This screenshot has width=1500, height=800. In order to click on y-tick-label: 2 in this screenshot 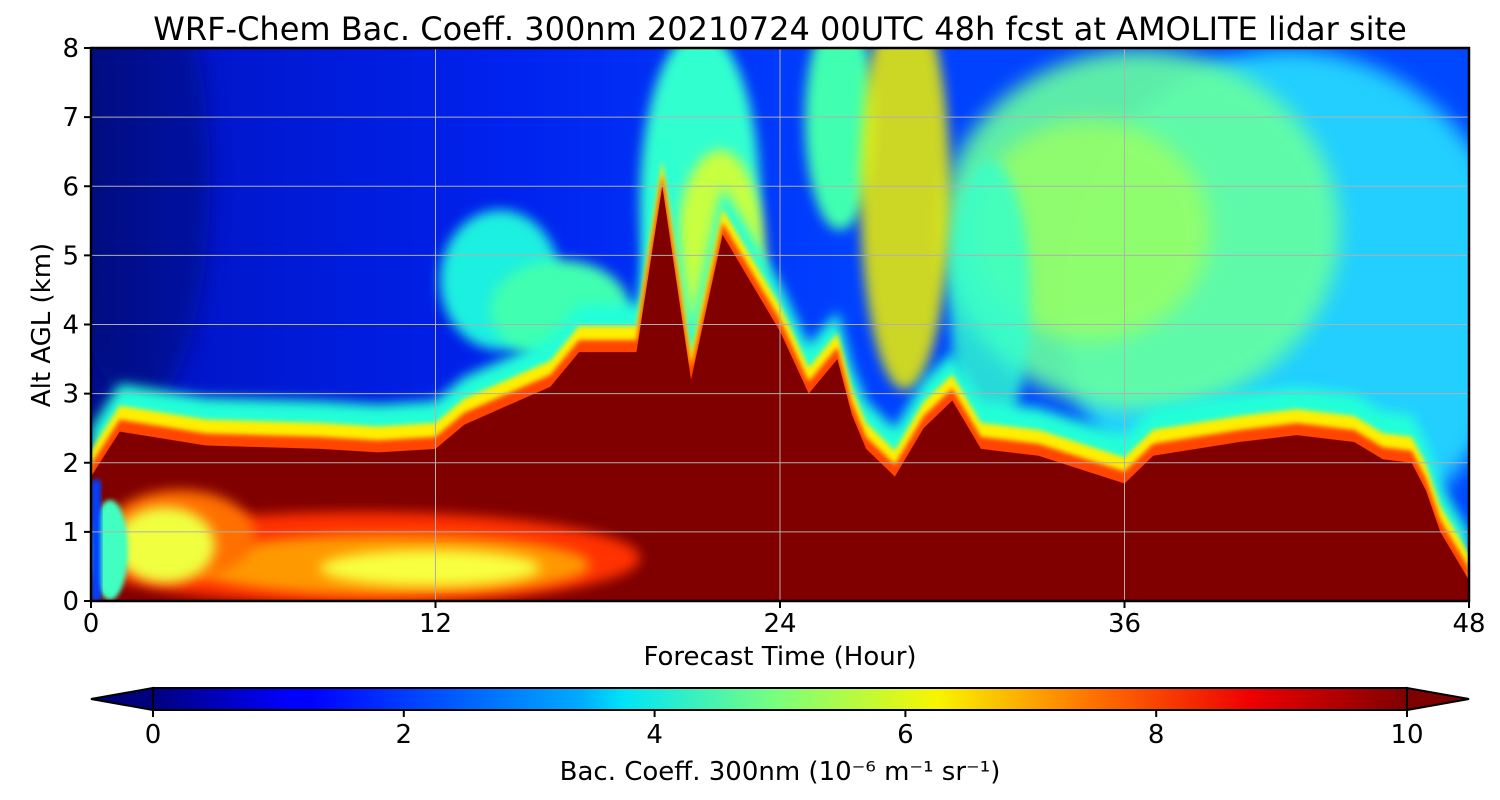, I will do `click(70, 464)`.